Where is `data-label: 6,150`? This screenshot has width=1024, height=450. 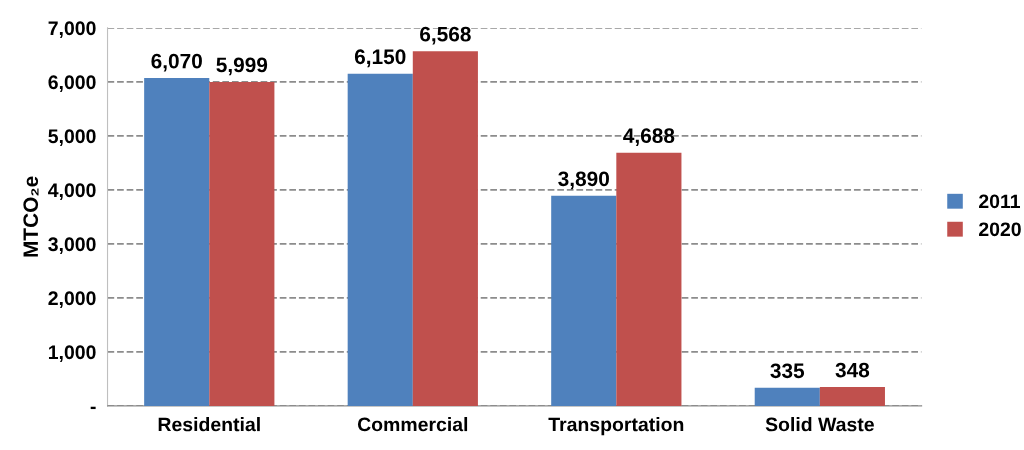
data-label: 6,150 is located at coordinates (380, 58).